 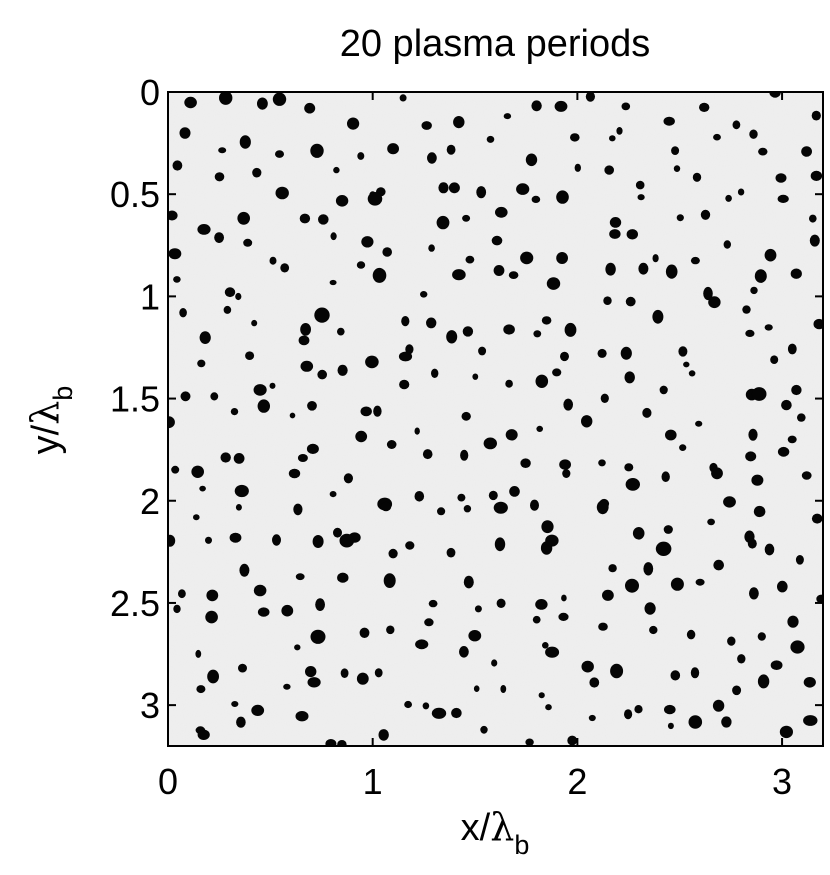 I want to click on y-tick-label: 1, so click(x=150, y=296).